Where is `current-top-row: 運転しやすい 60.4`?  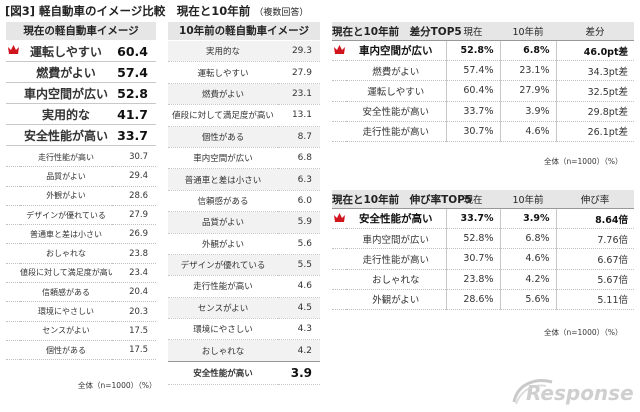
current-top-row: 運転しやすい 60.4 is located at coordinates (81, 51).